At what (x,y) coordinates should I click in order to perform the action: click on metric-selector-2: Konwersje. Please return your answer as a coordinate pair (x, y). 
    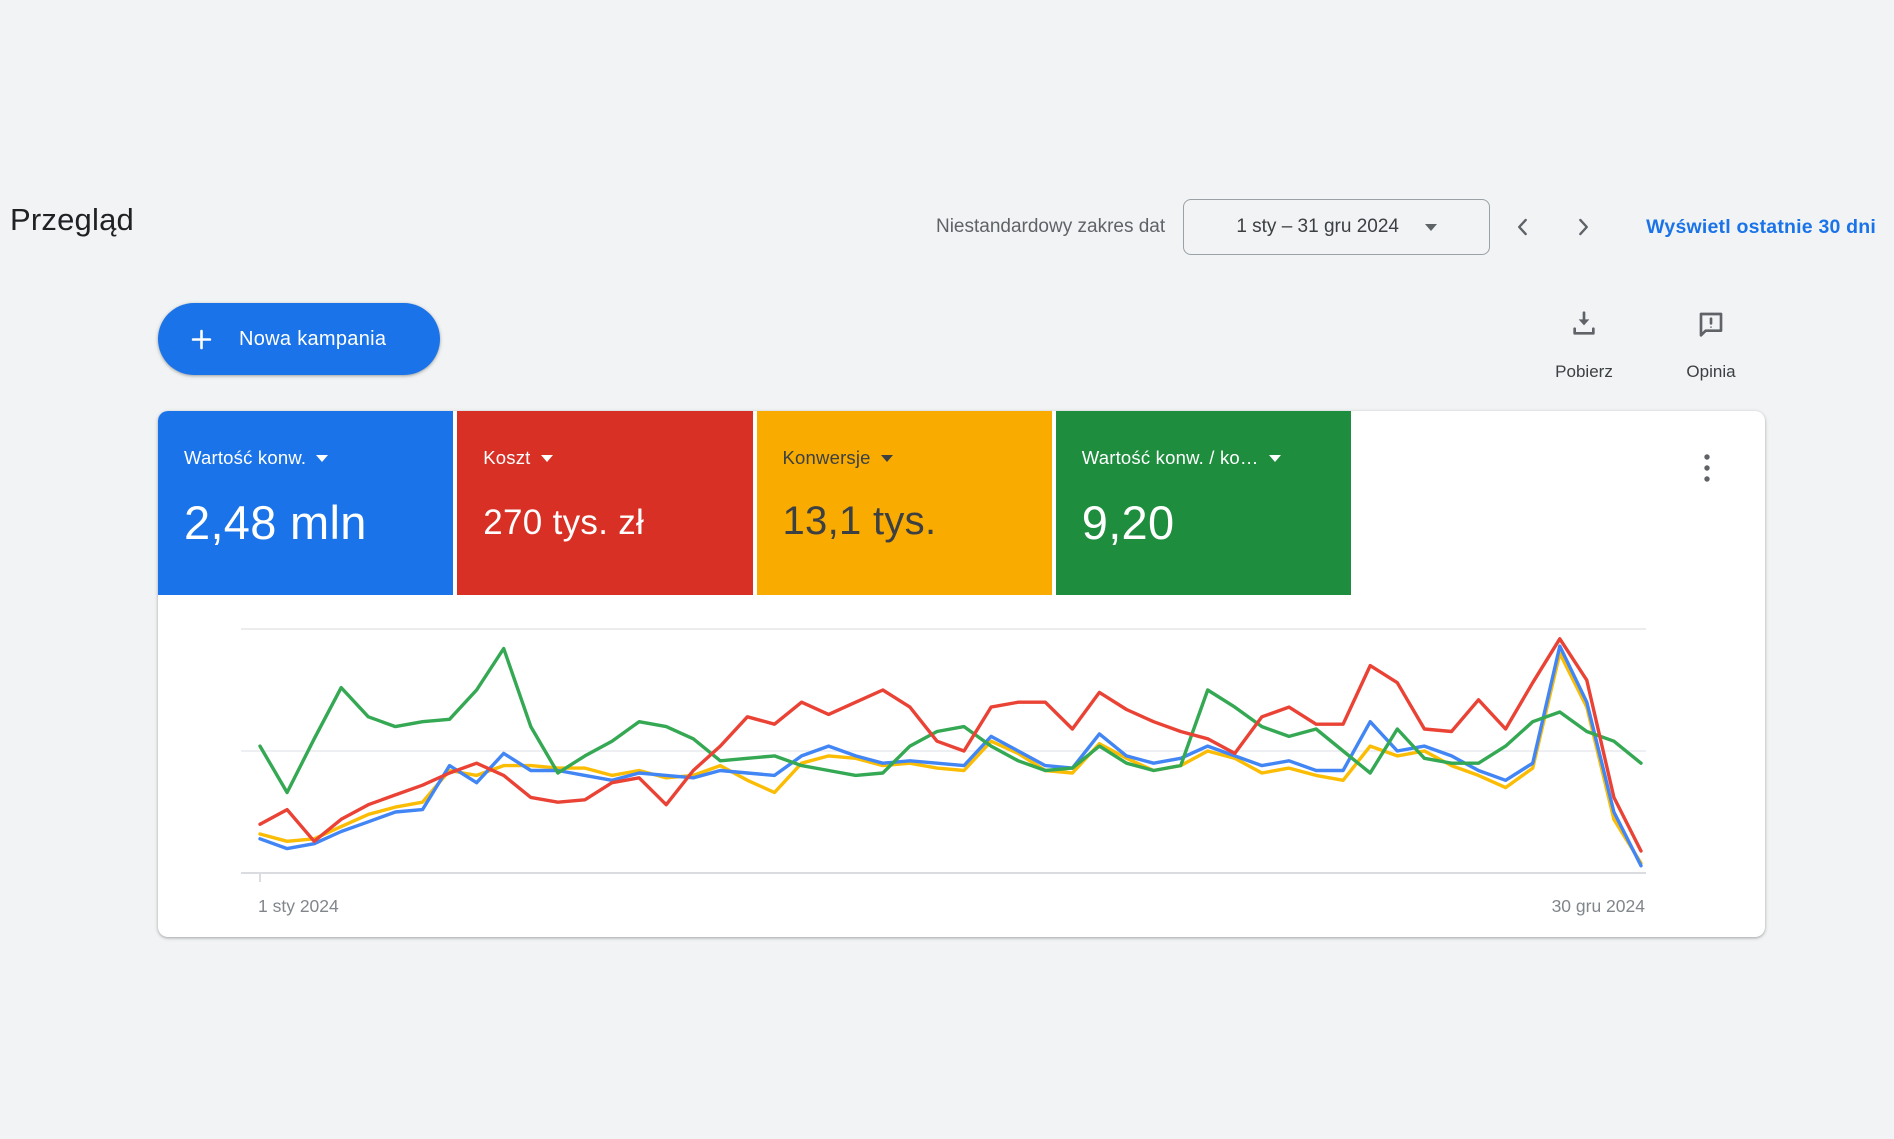
    Looking at the image, I should click on (838, 458).